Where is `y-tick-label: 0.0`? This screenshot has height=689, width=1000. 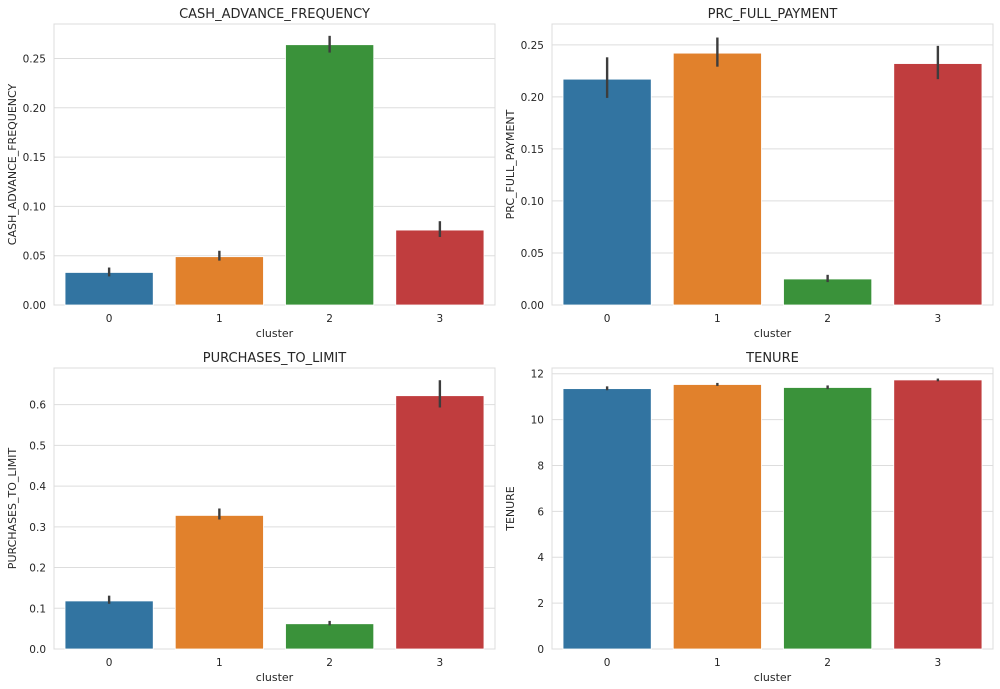
y-tick-label: 0.0 is located at coordinates (37, 650).